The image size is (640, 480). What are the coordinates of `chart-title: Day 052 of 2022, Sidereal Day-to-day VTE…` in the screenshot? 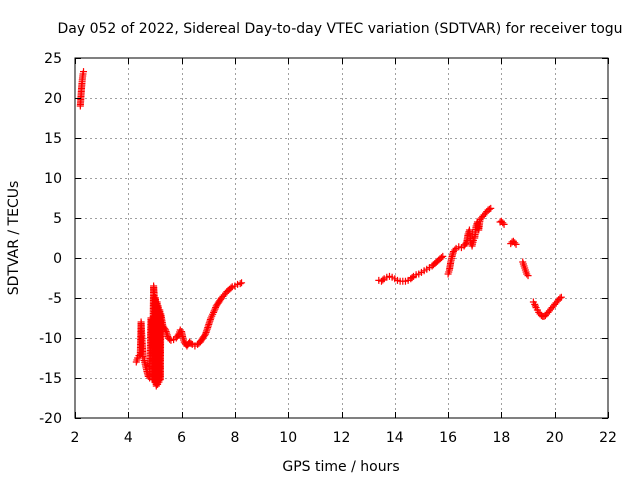 It's located at (339, 29).